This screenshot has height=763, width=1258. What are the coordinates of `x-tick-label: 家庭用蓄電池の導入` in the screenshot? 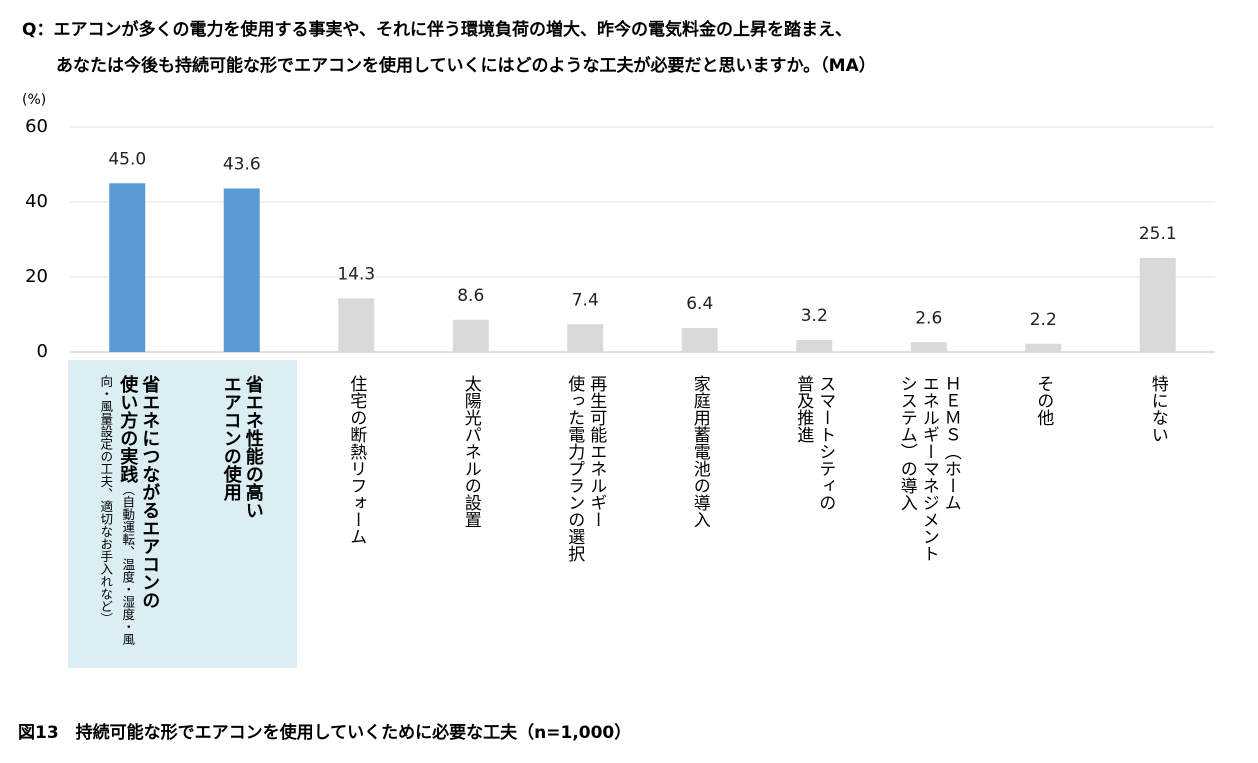 It's located at (699, 451).